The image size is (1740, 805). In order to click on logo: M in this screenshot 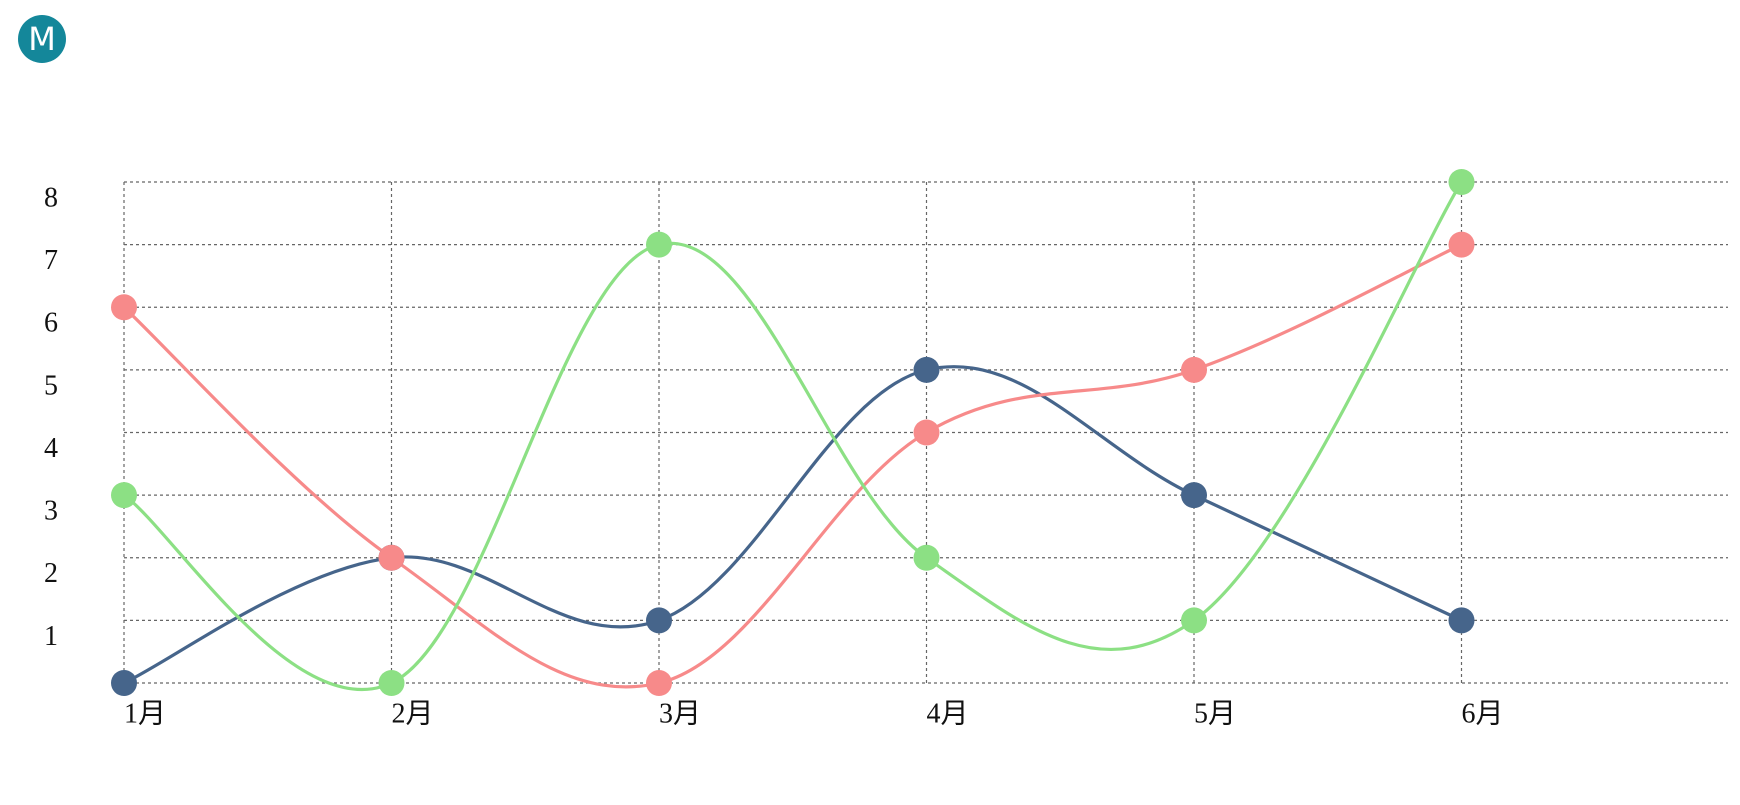, I will do `click(42, 39)`.